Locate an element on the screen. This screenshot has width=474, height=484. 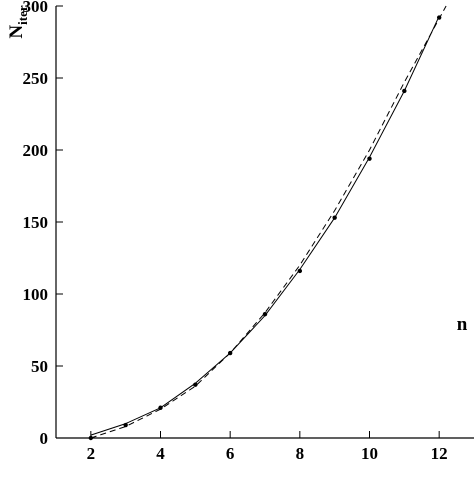
x-tick-label: 2 is located at coordinates (91, 453).